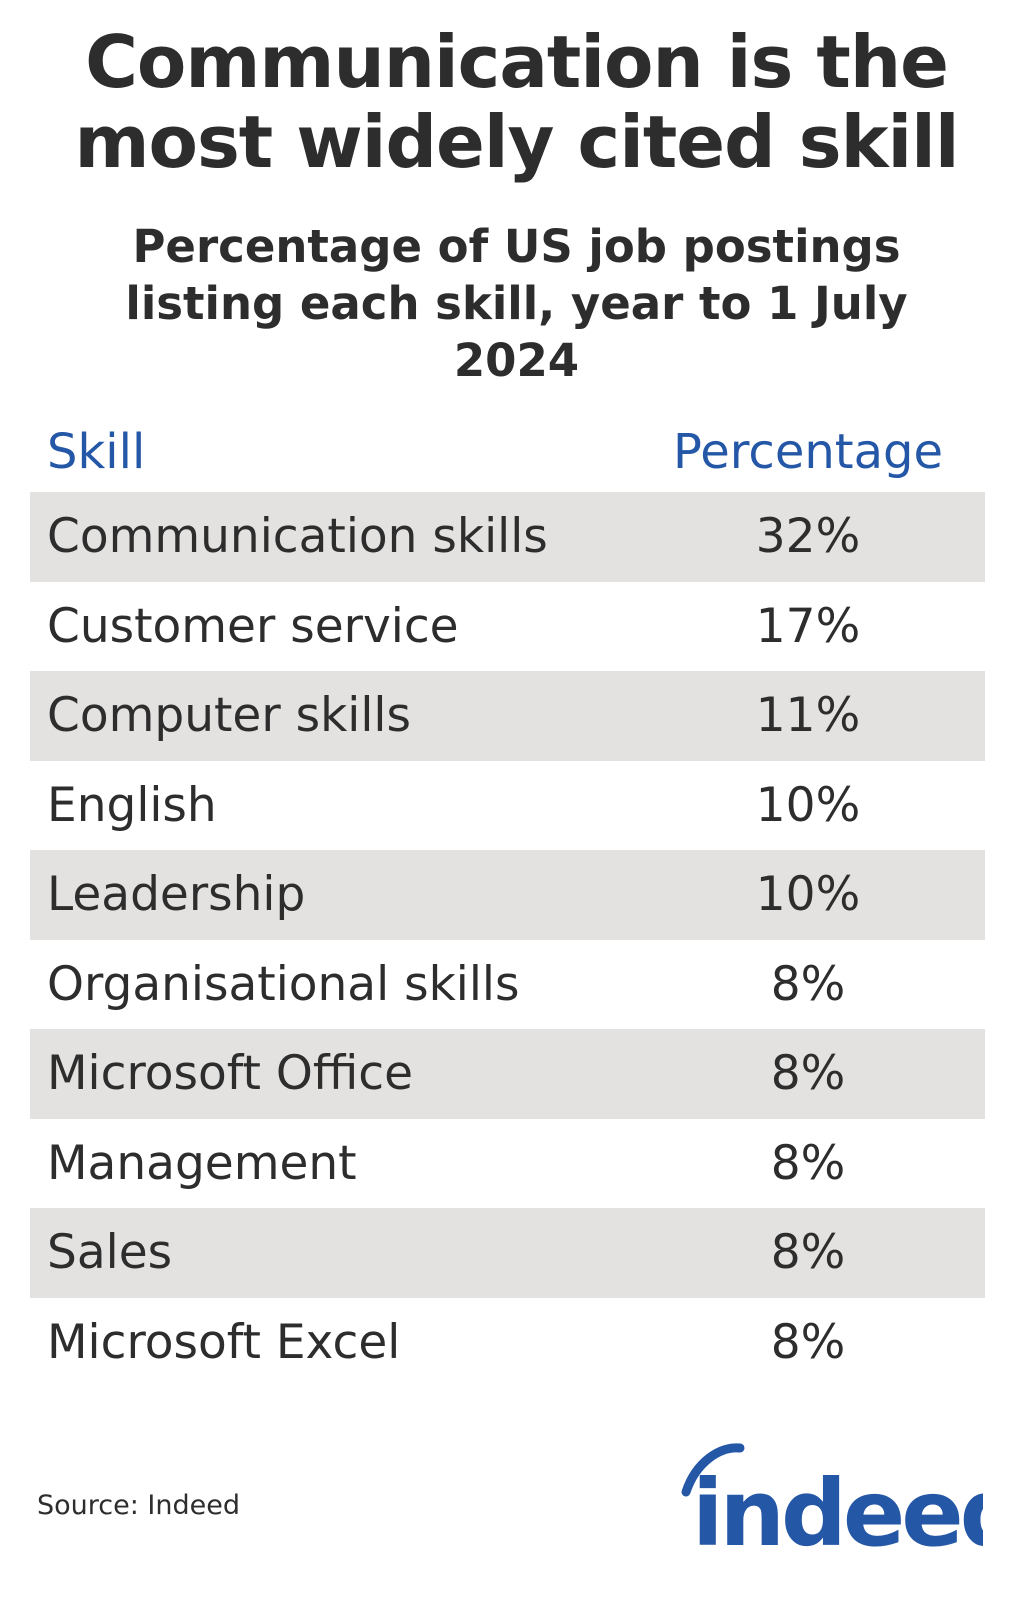 The width and height of the screenshot is (1033, 1600). Describe the element at coordinates (507, 1343) in the screenshot. I see `table-row: Microsoft Excel 8%` at that location.